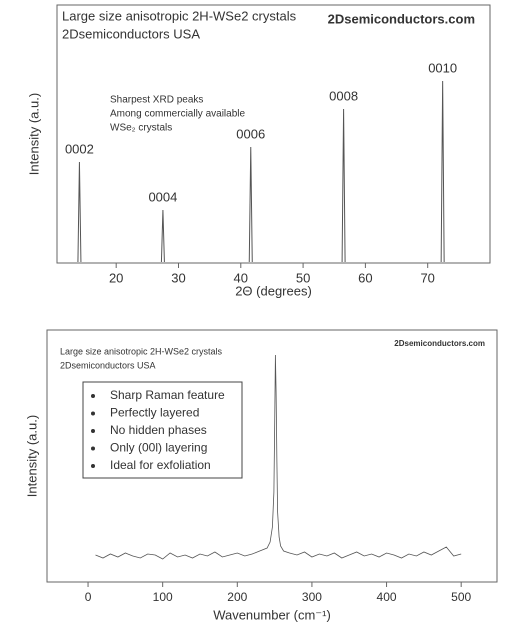 This screenshot has width=514, height=634. Describe the element at coordinates (250, 133) in the screenshot. I see `peak-label: 0006` at that location.